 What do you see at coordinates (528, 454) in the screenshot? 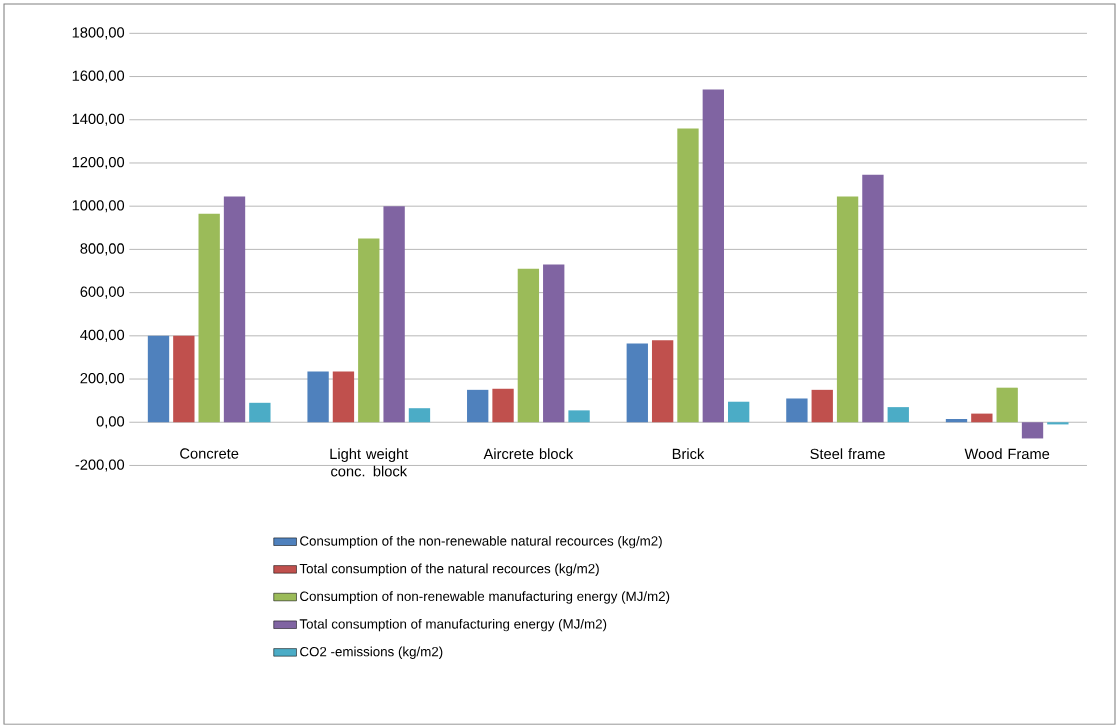
I see `x-tick-label: Aircrete block` at bounding box center [528, 454].